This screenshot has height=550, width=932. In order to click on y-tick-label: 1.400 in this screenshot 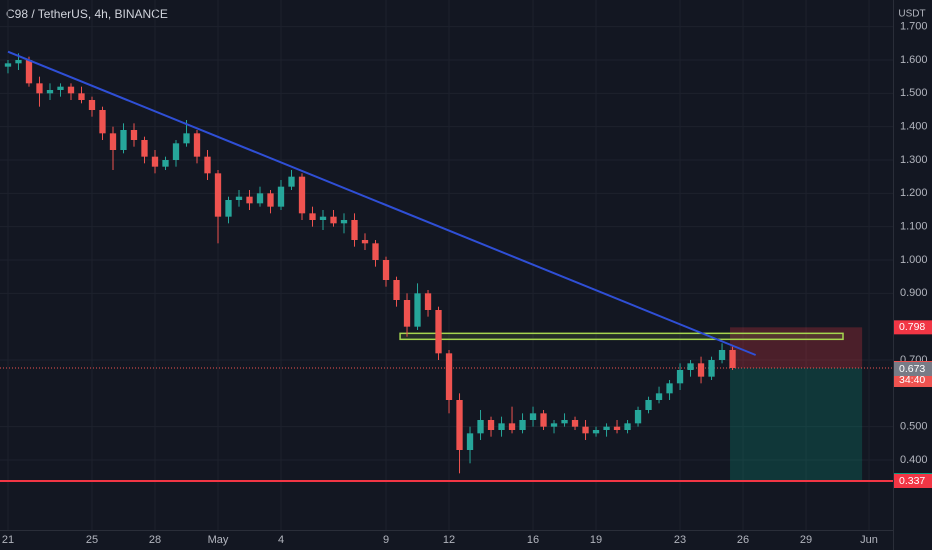, I will do `click(914, 127)`.